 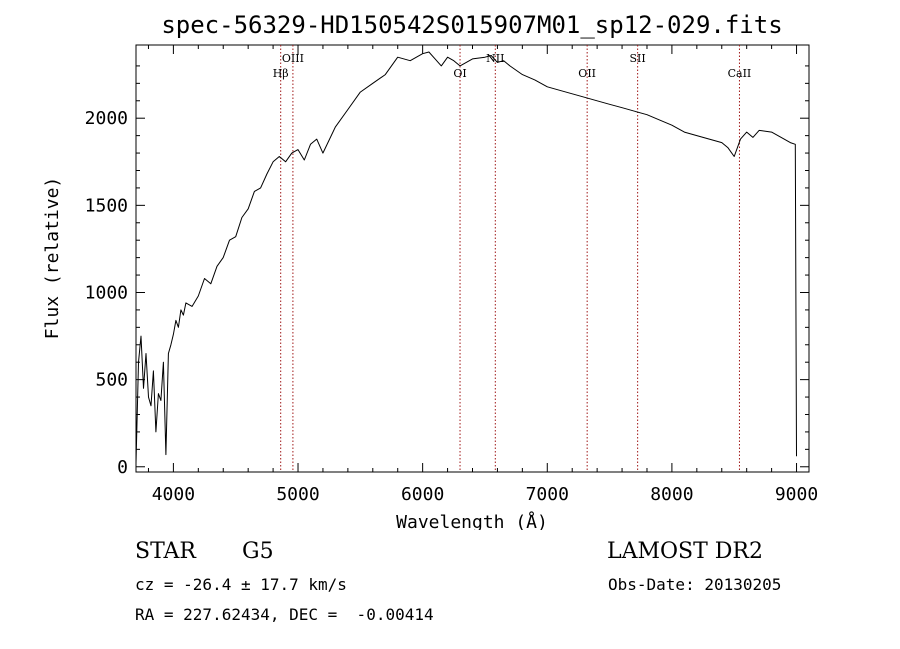 I want to click on line-marker-label: OI, so click(x=459, y=73).